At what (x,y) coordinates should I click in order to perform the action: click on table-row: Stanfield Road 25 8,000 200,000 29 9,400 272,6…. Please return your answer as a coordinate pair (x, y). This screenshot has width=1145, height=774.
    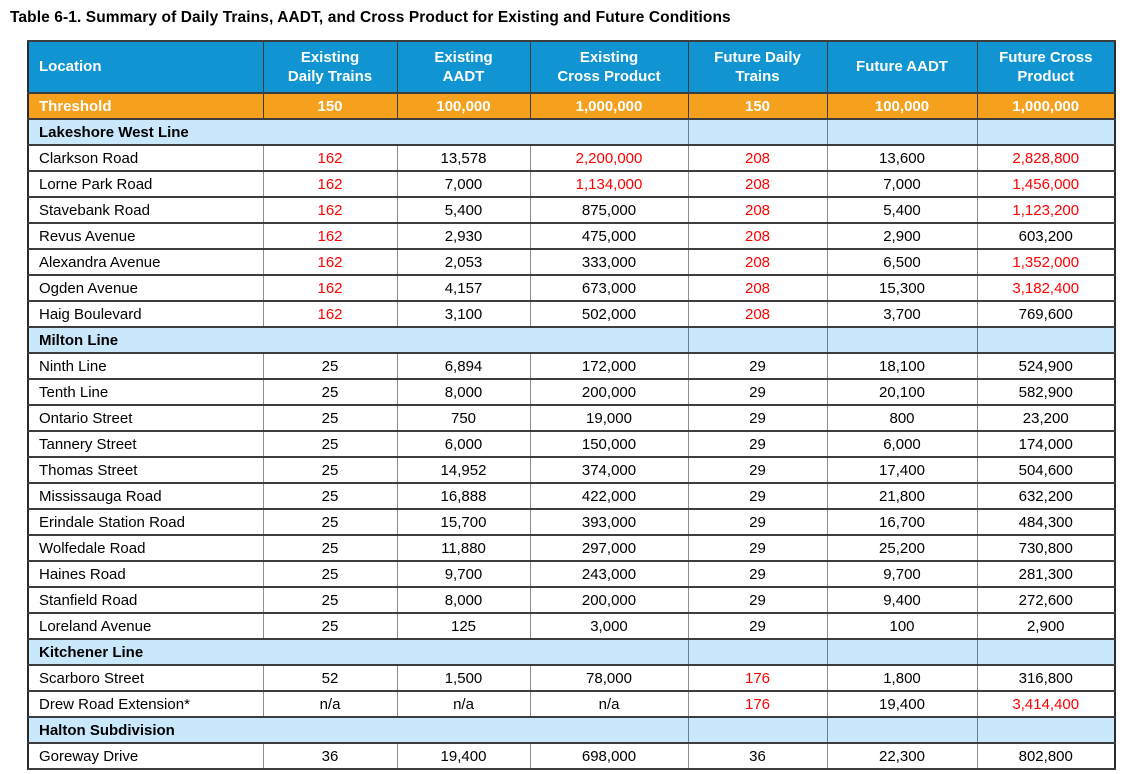
    Looking at the image, I should click on (571, 600).